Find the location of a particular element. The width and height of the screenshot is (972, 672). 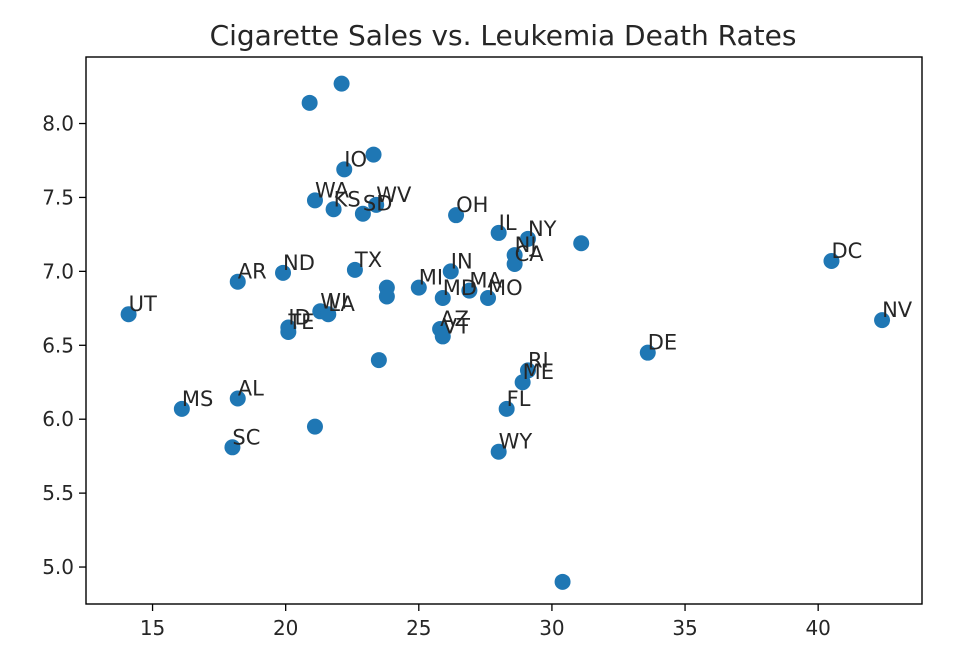

x-axis: 15 20 25 30 35 40 is located at coordinates (485, 622).